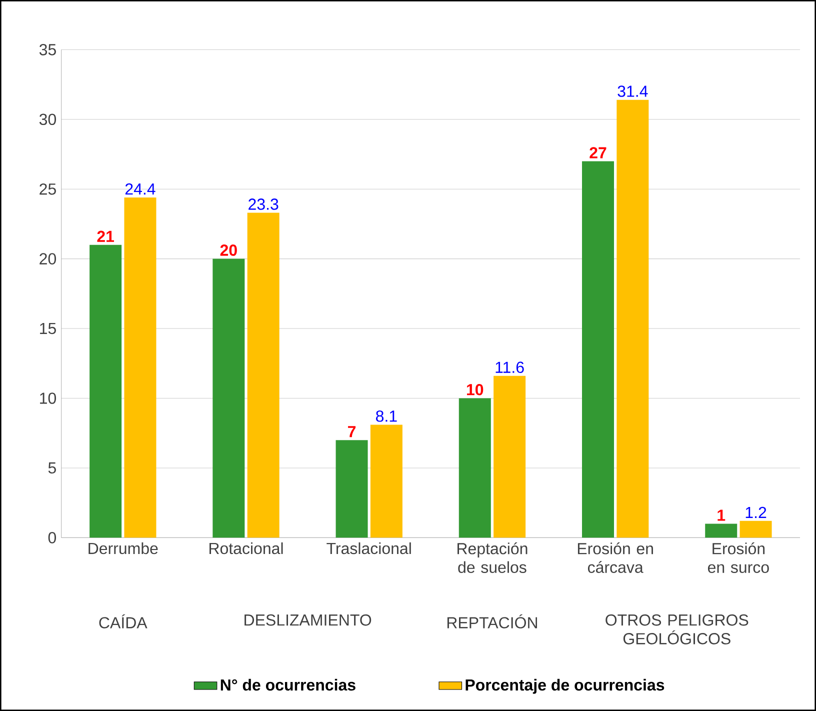  I want to click on data-label: 10, so click(475, 390).